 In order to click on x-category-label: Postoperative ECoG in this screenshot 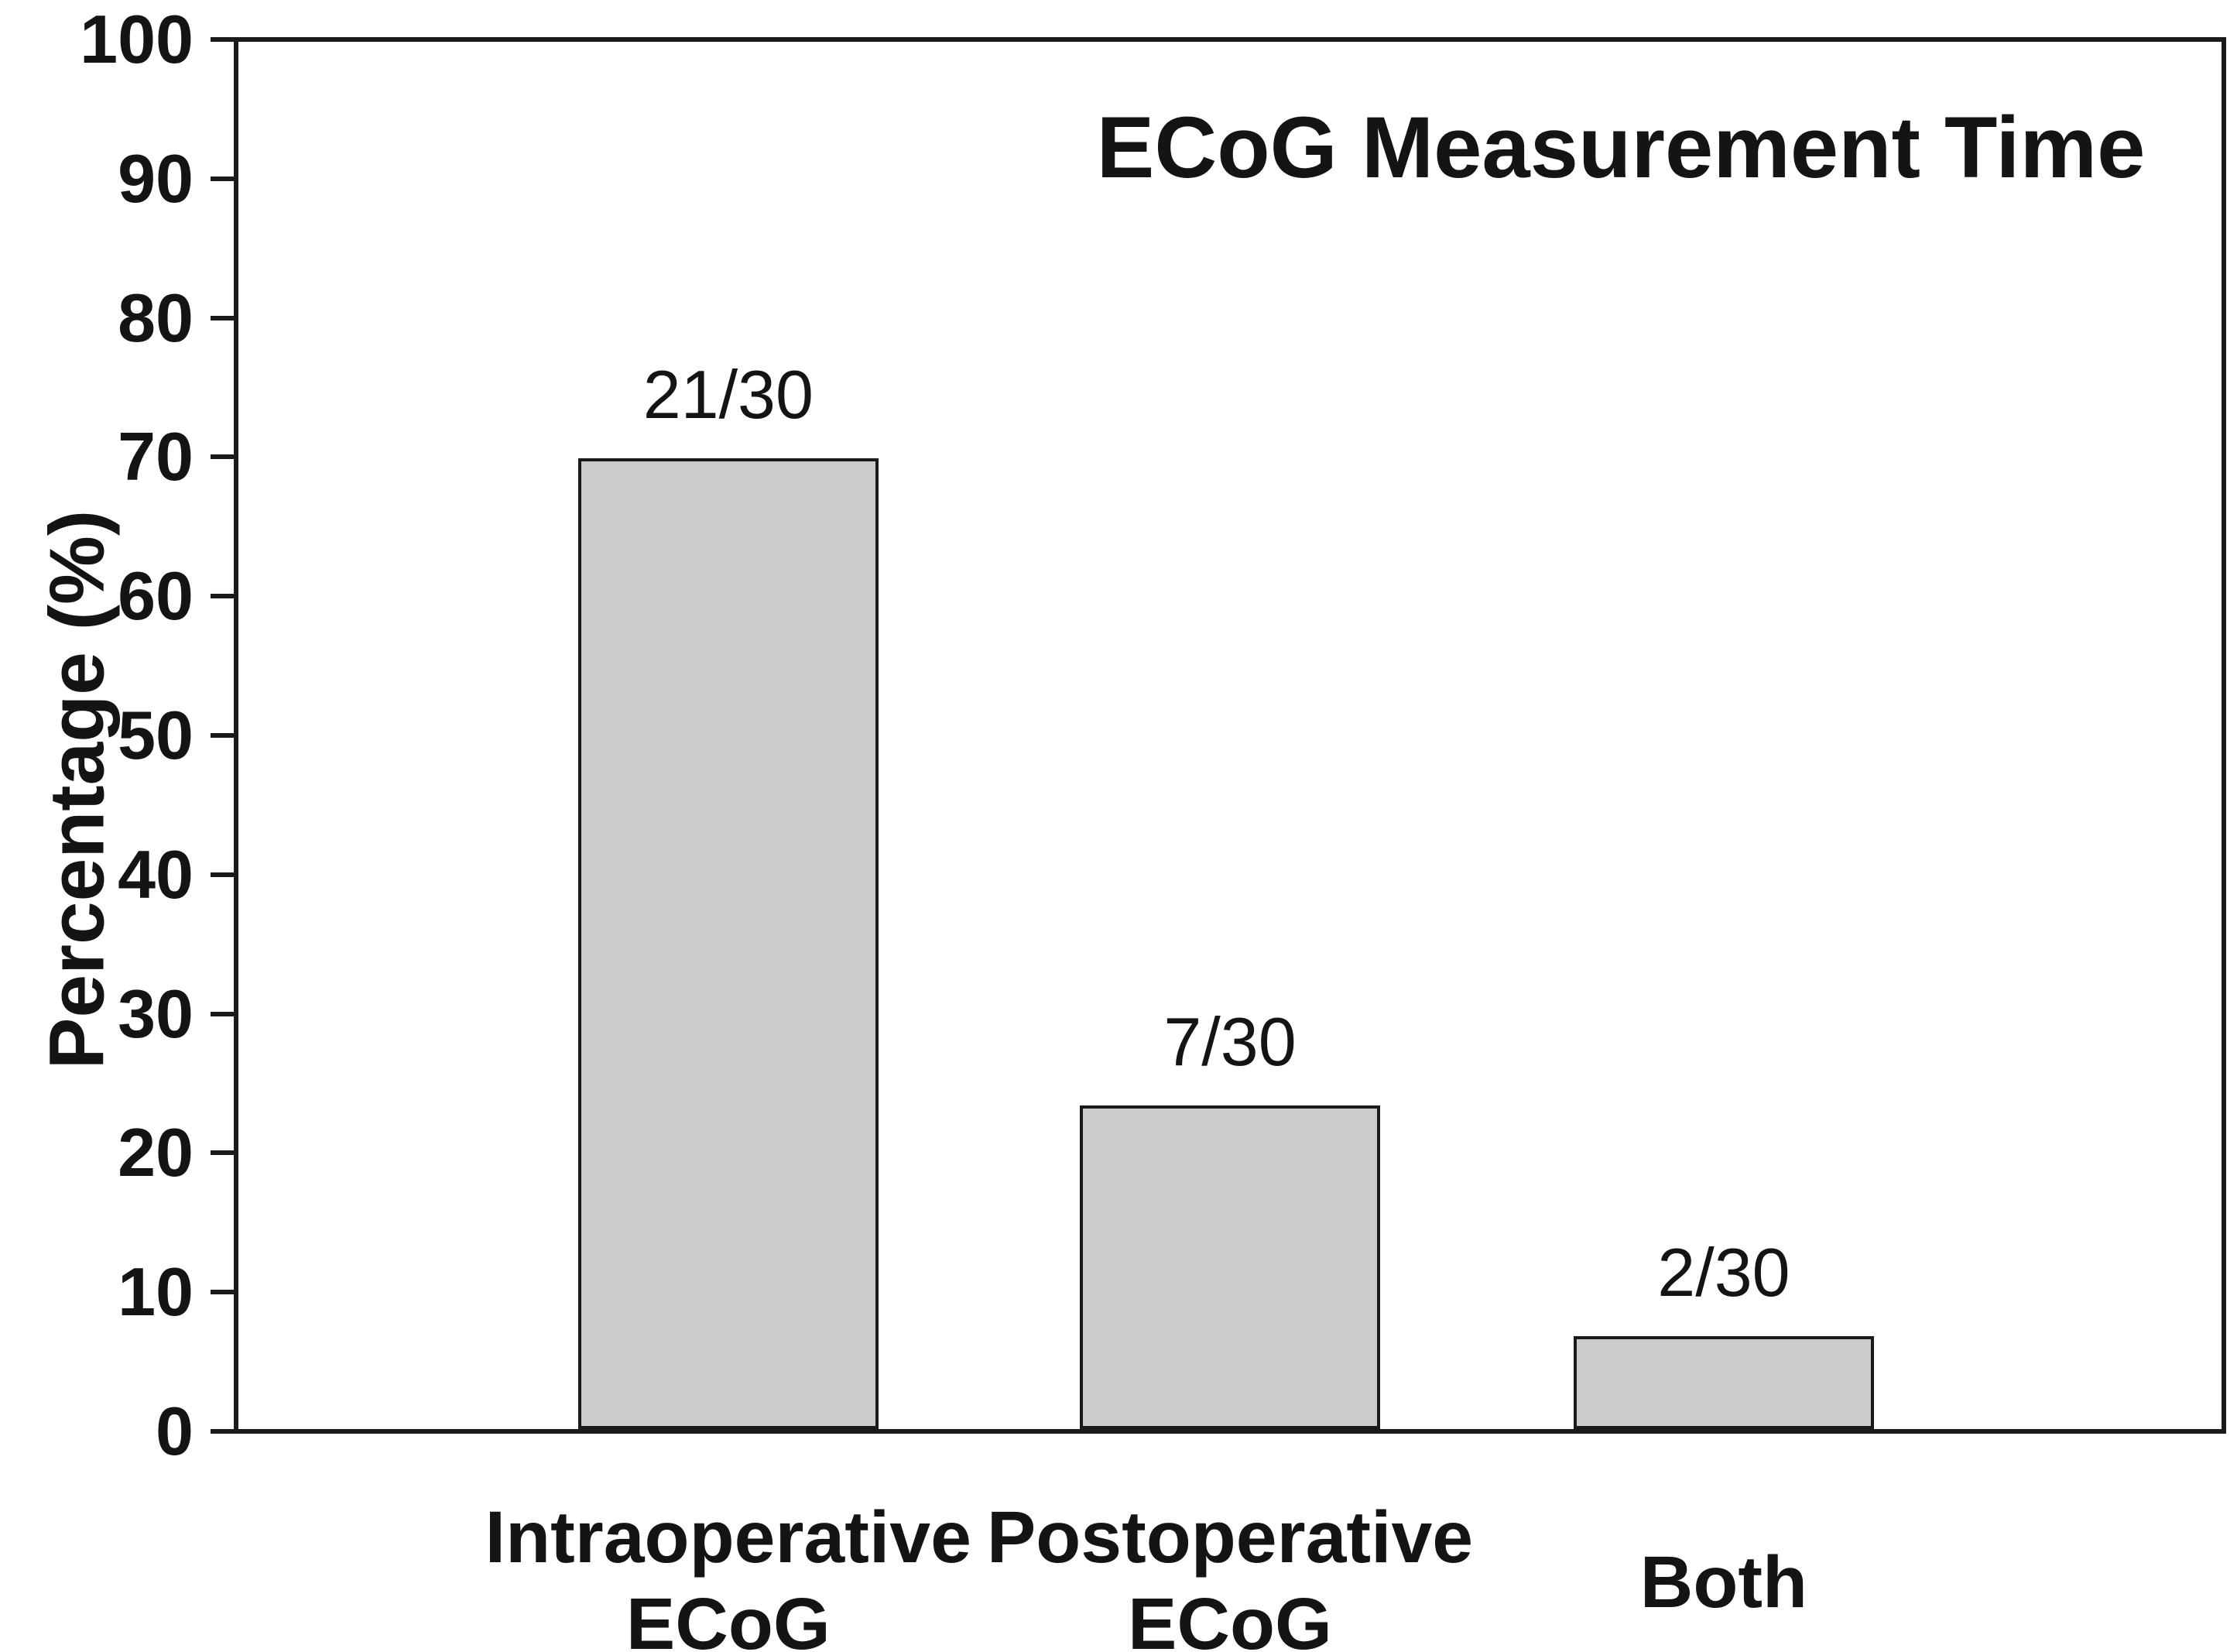, I will do `click(1230, 1574)`.